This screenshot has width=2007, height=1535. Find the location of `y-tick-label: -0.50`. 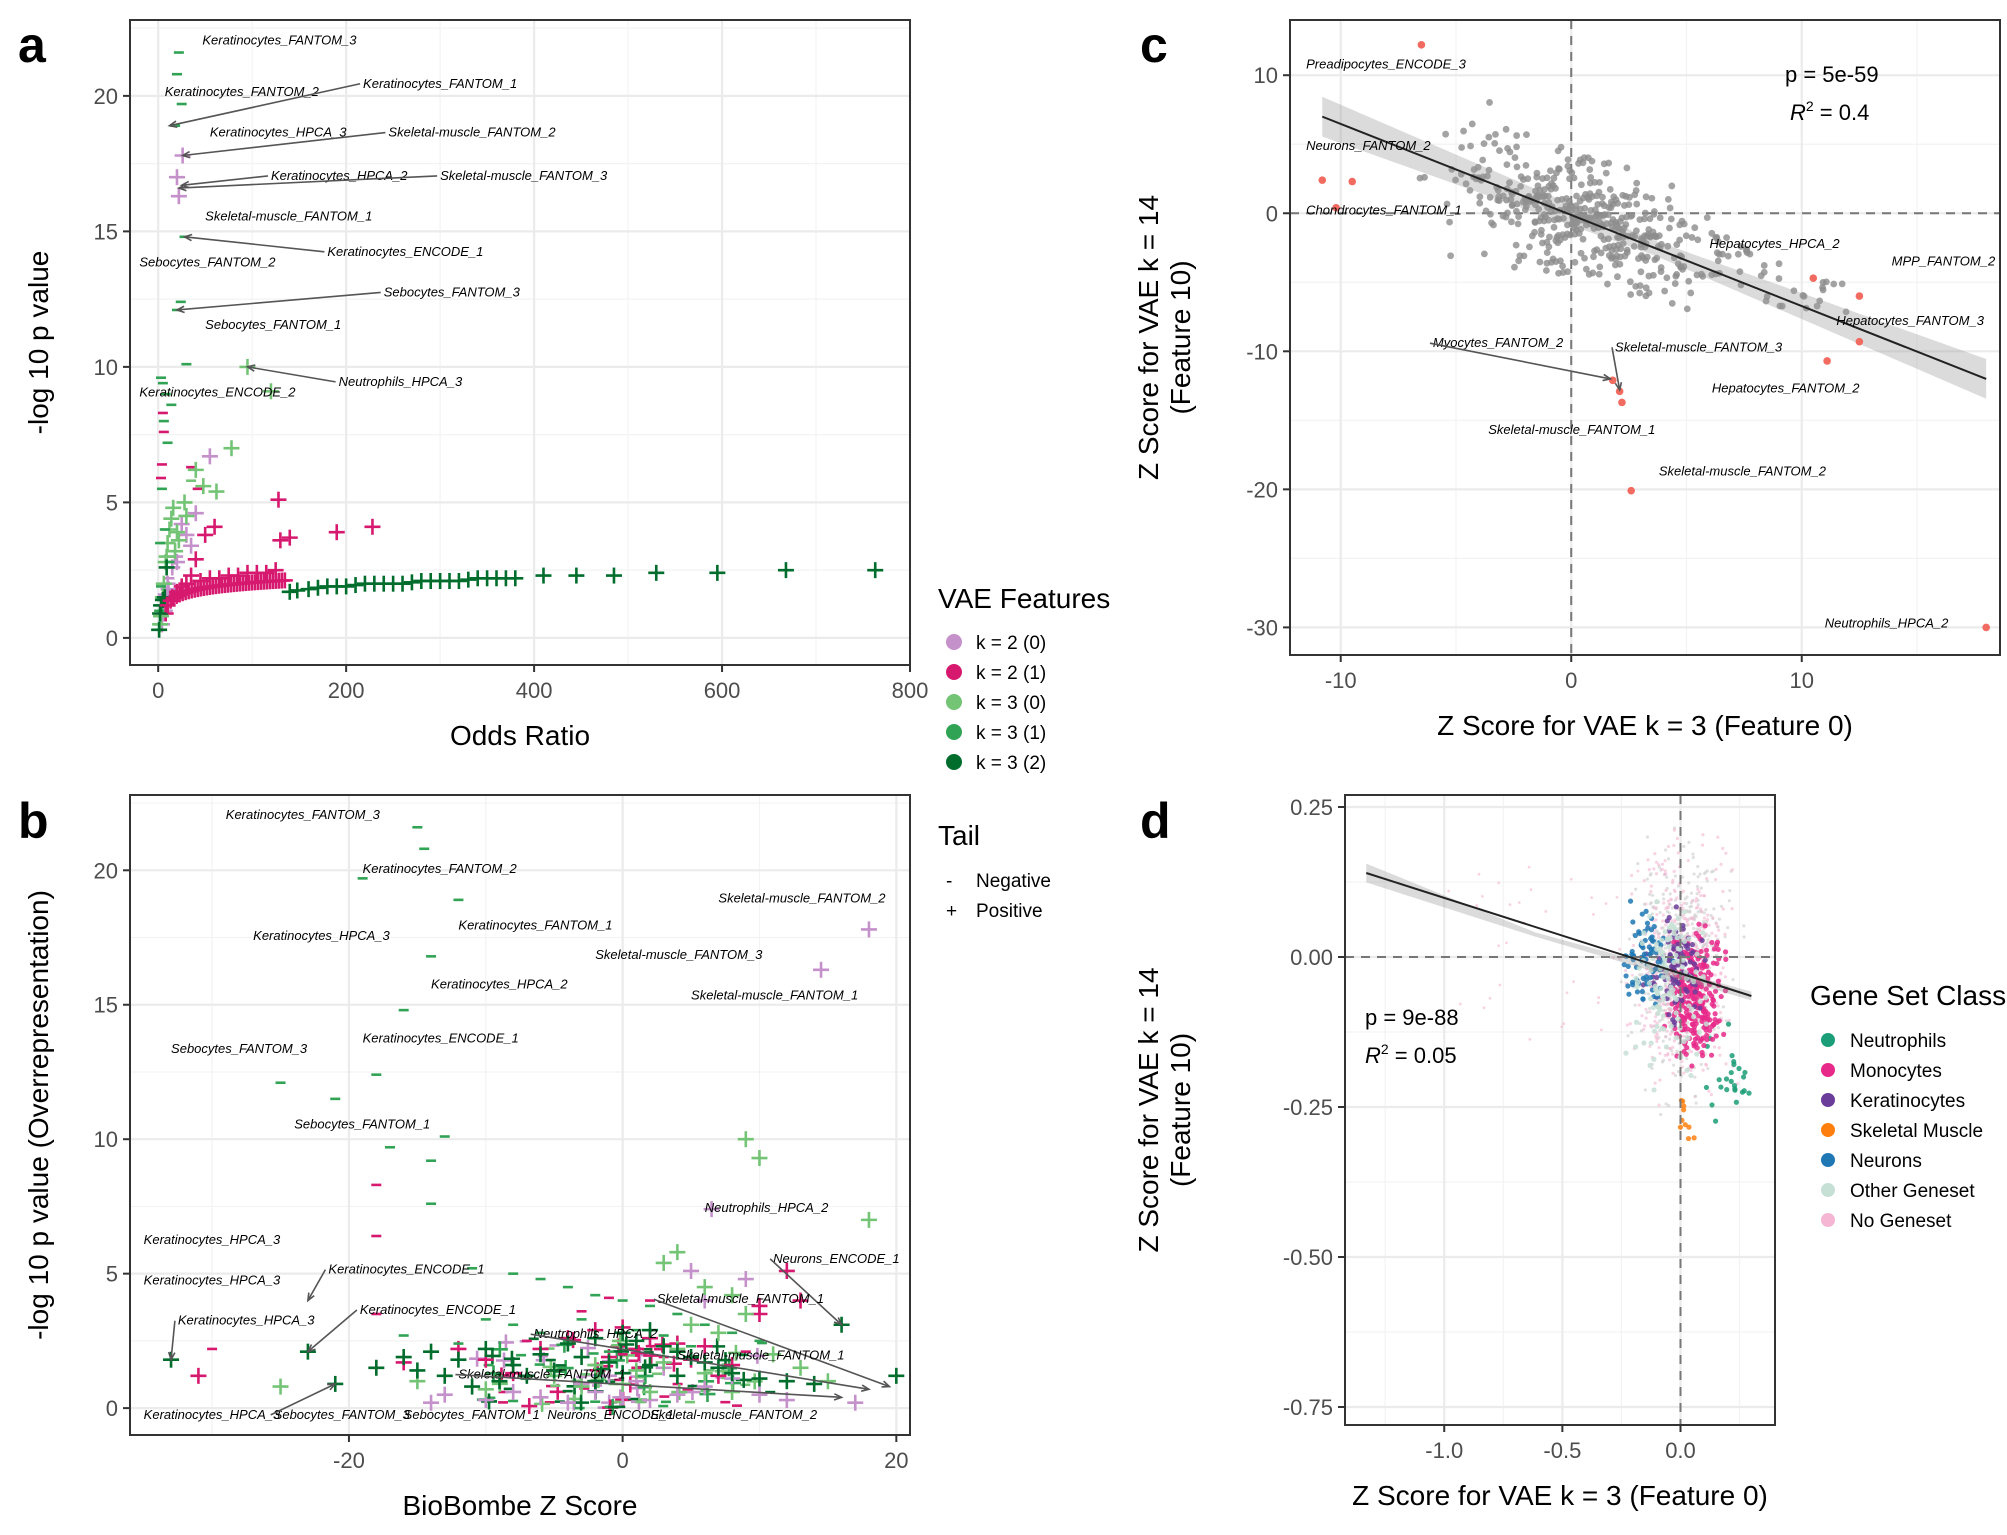

y-tick-label: -0.50 is located at coordinates (1308, 1257).